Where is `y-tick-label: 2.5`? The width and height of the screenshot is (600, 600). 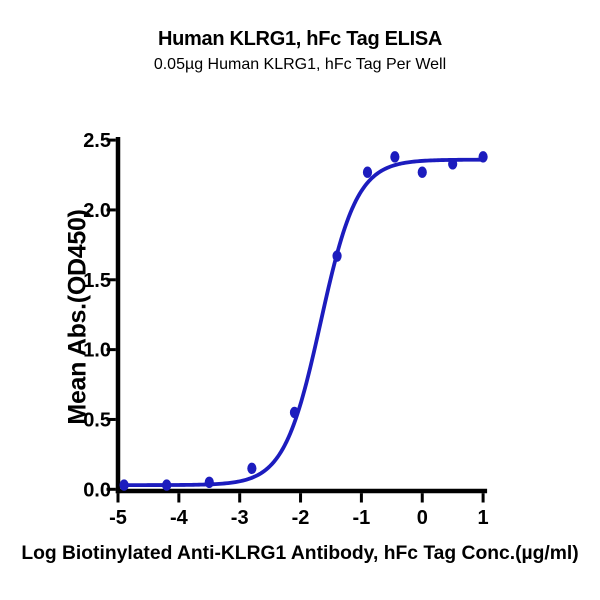
y-tick-label: 2.5 is located at coordinates (97, 141).